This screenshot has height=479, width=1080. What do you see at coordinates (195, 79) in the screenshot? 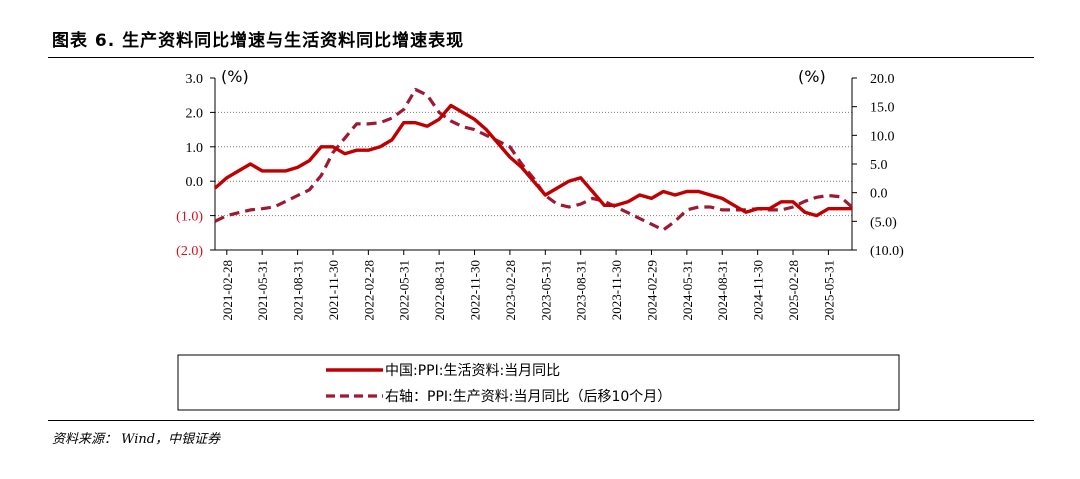
I see `left-tick-label: 3.0` at bounding box center [195, 79].